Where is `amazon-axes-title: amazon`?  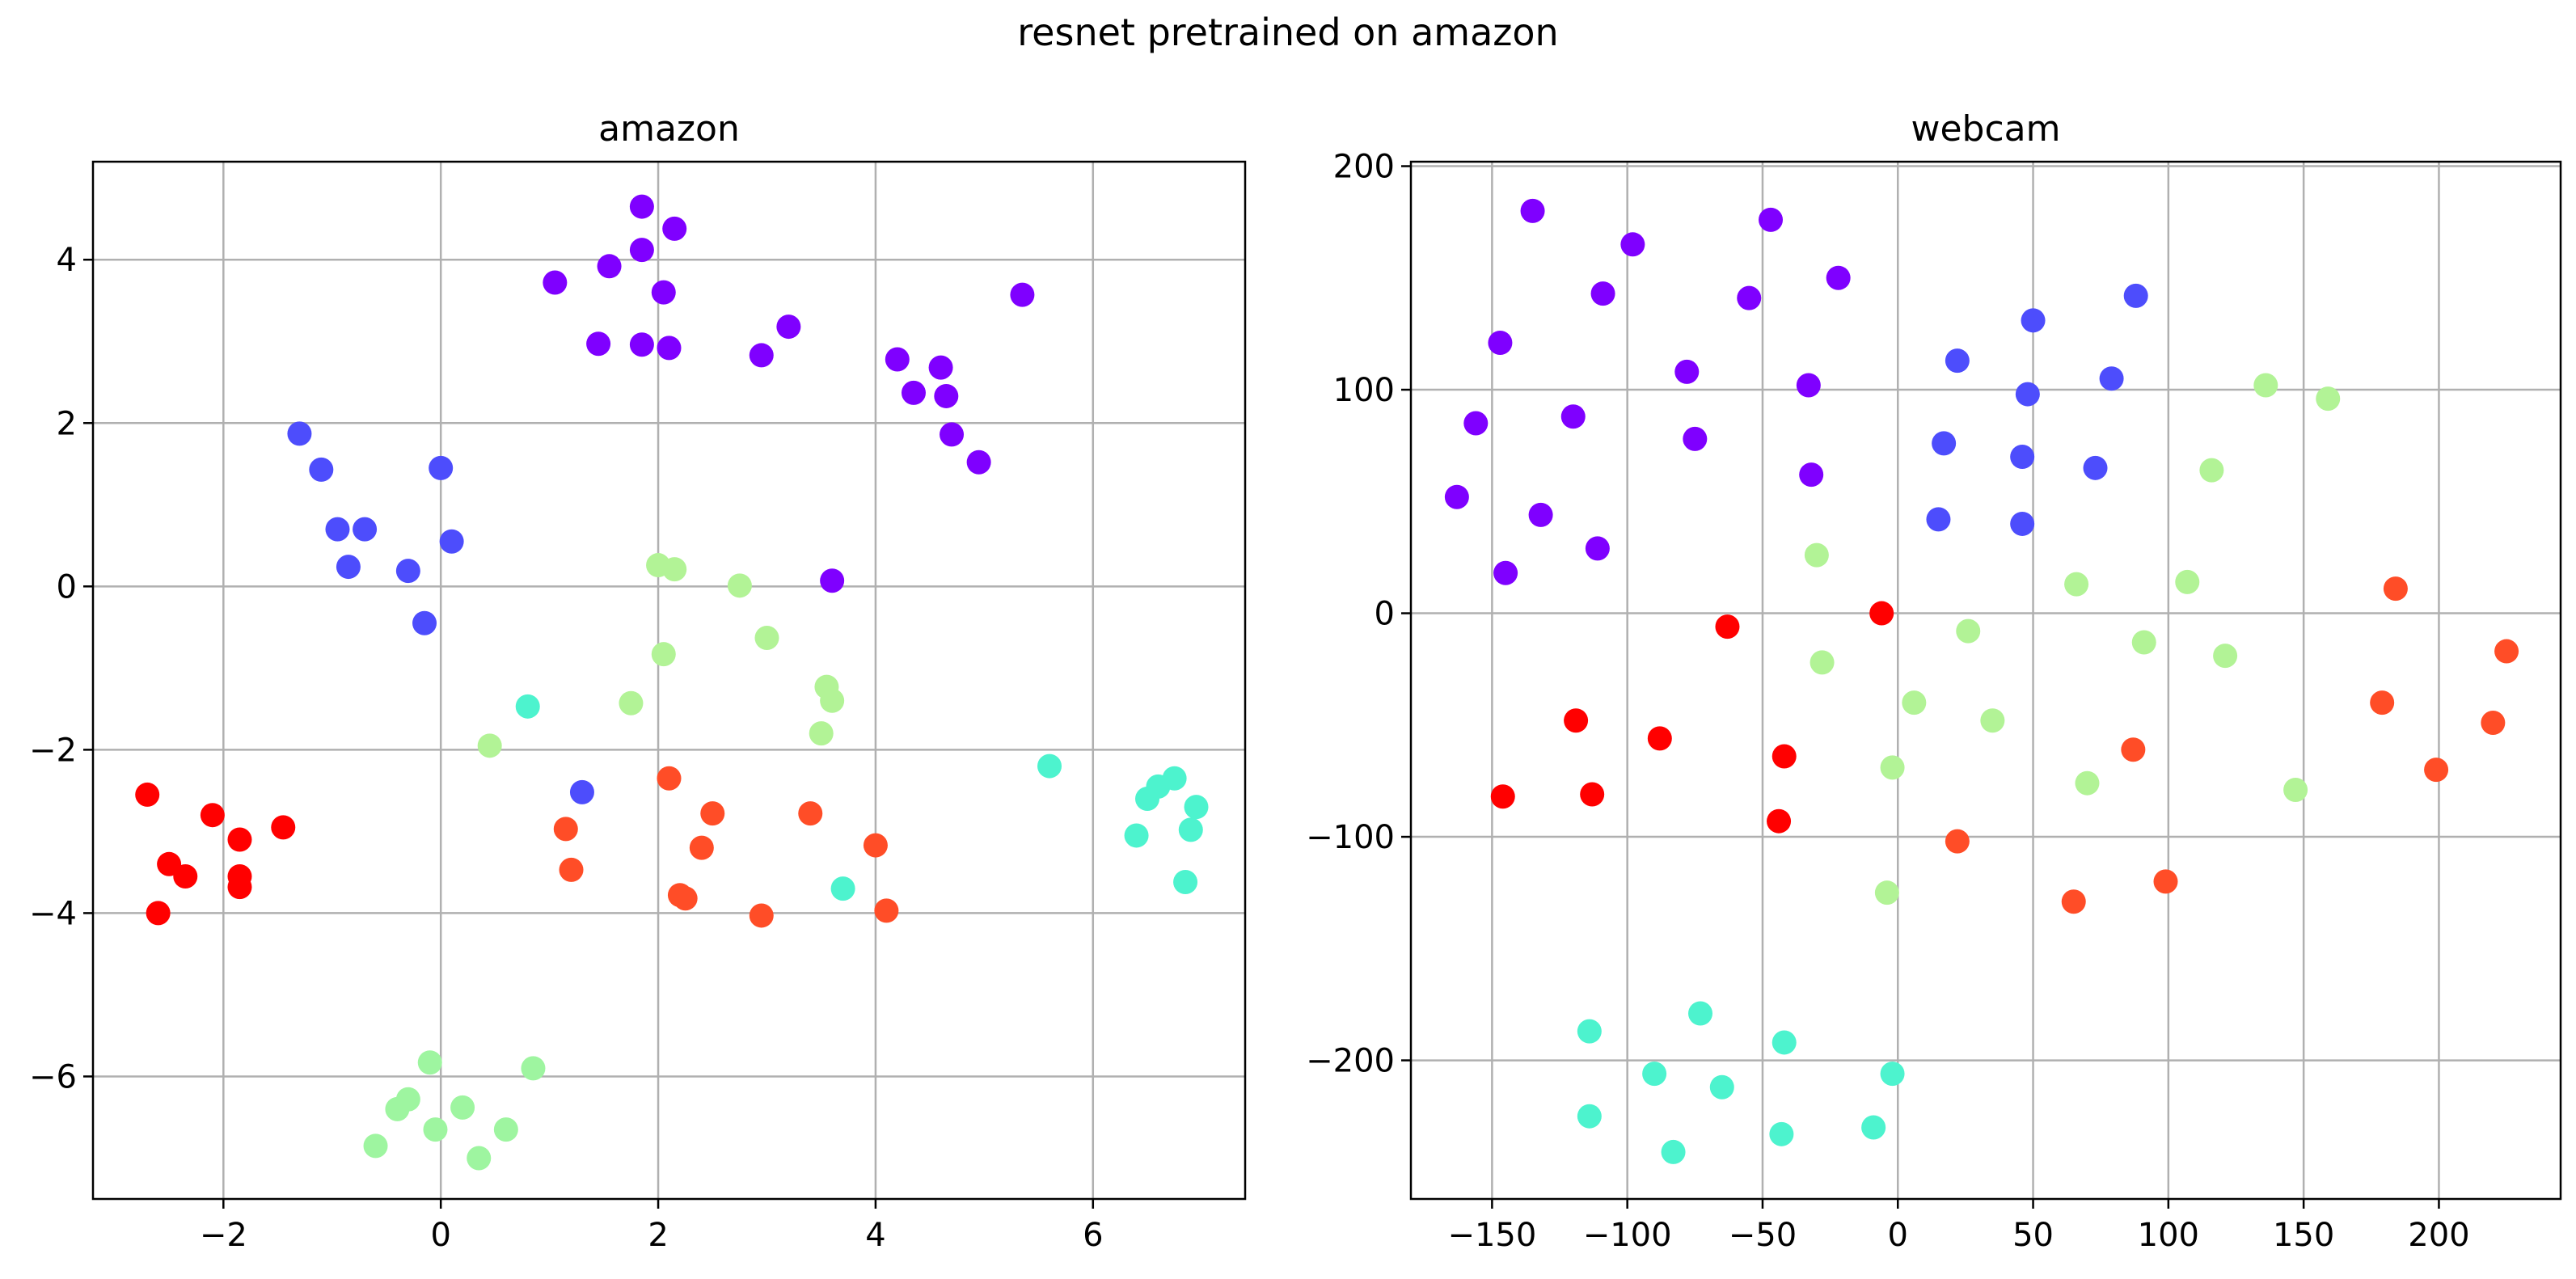
amazon-axes-title: amazon is located at coordinates (669, 129).